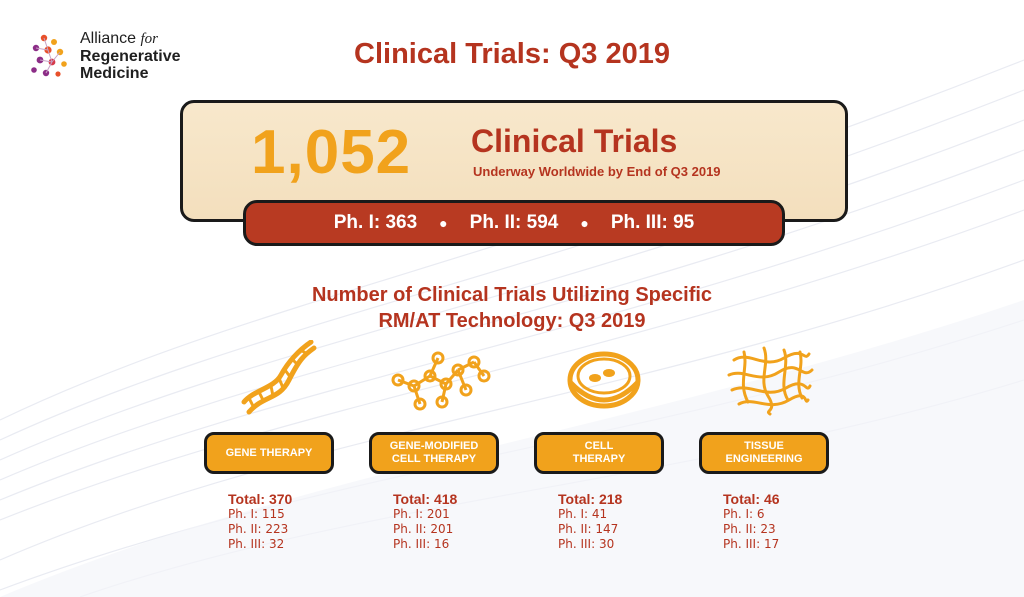 The image size is (1024, 597). What do you see at coordinates (512, 54) in the screenshot?
I see `page-title: Clinical Trials: Q3 2019` at bounding box center [512, 54].